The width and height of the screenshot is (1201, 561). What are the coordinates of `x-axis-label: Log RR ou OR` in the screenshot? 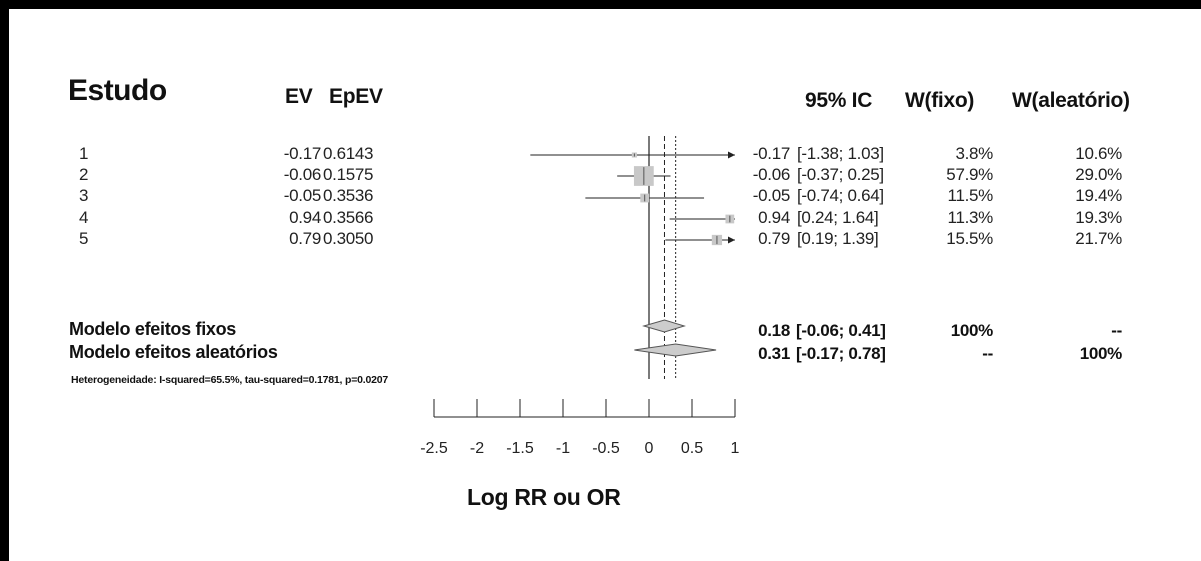 It's located at (544, 497).